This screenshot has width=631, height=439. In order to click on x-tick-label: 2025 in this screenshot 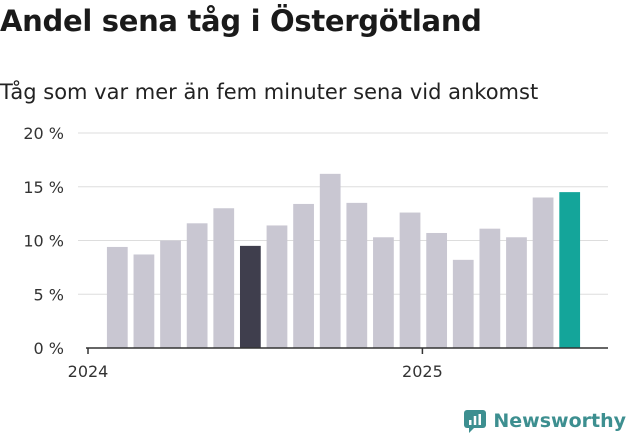, I will do `click(422, 371)`.